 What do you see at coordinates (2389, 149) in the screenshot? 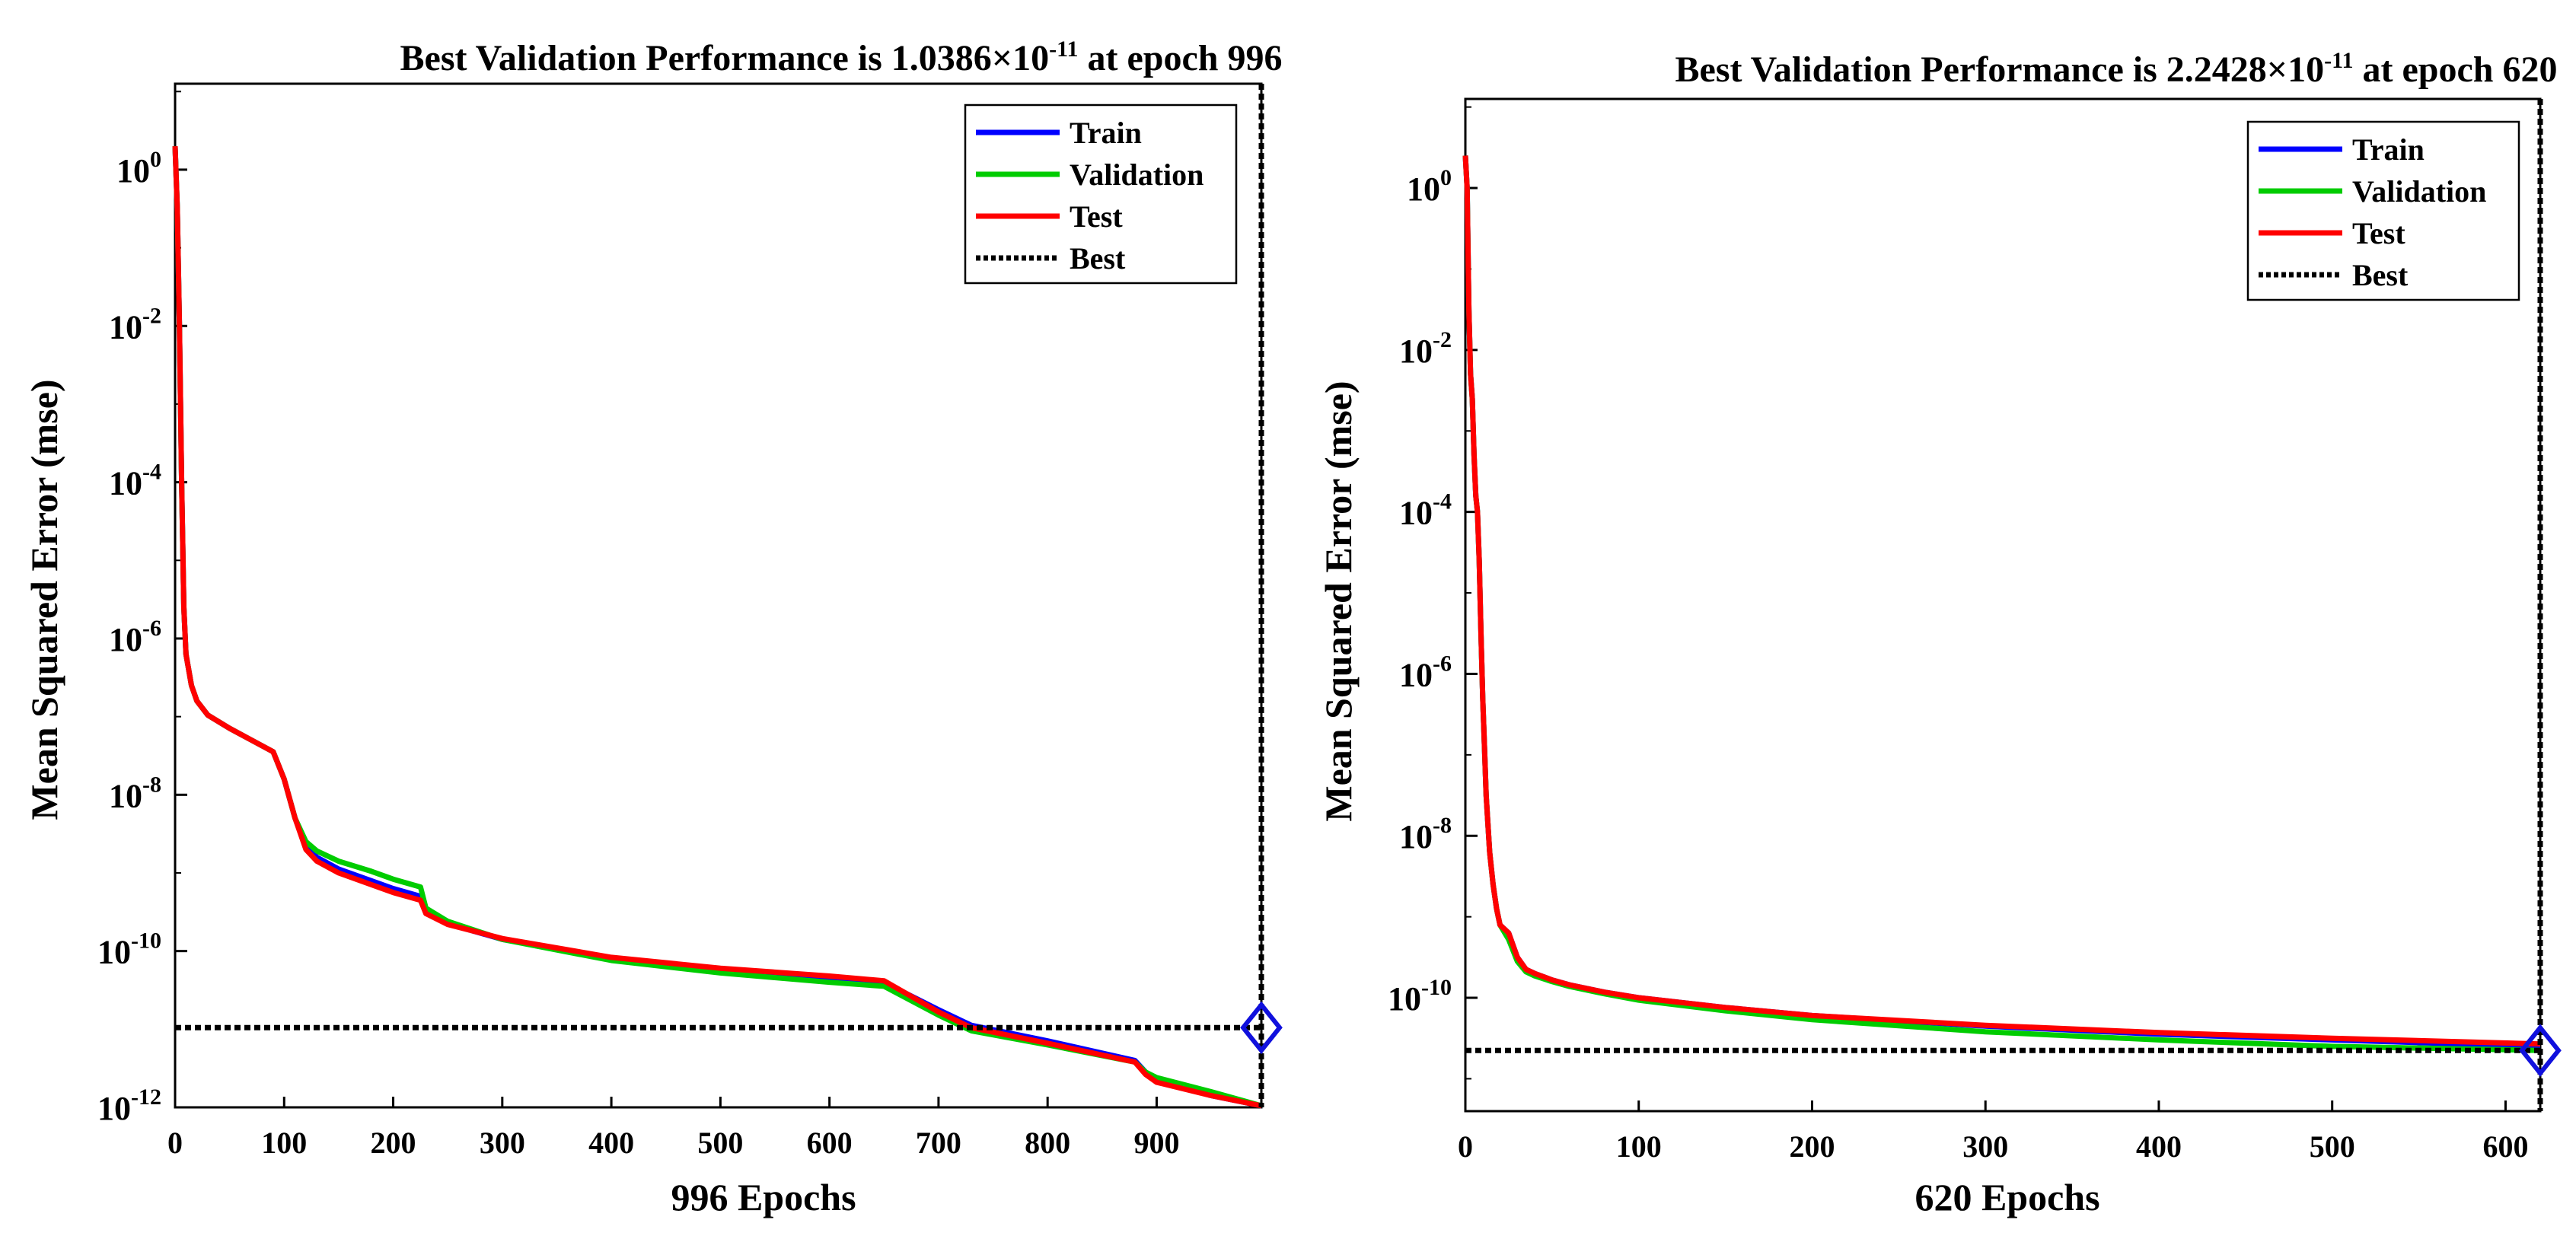
I see `chart-right-legend-label-train: Train` at bounding box center [2389, 149].